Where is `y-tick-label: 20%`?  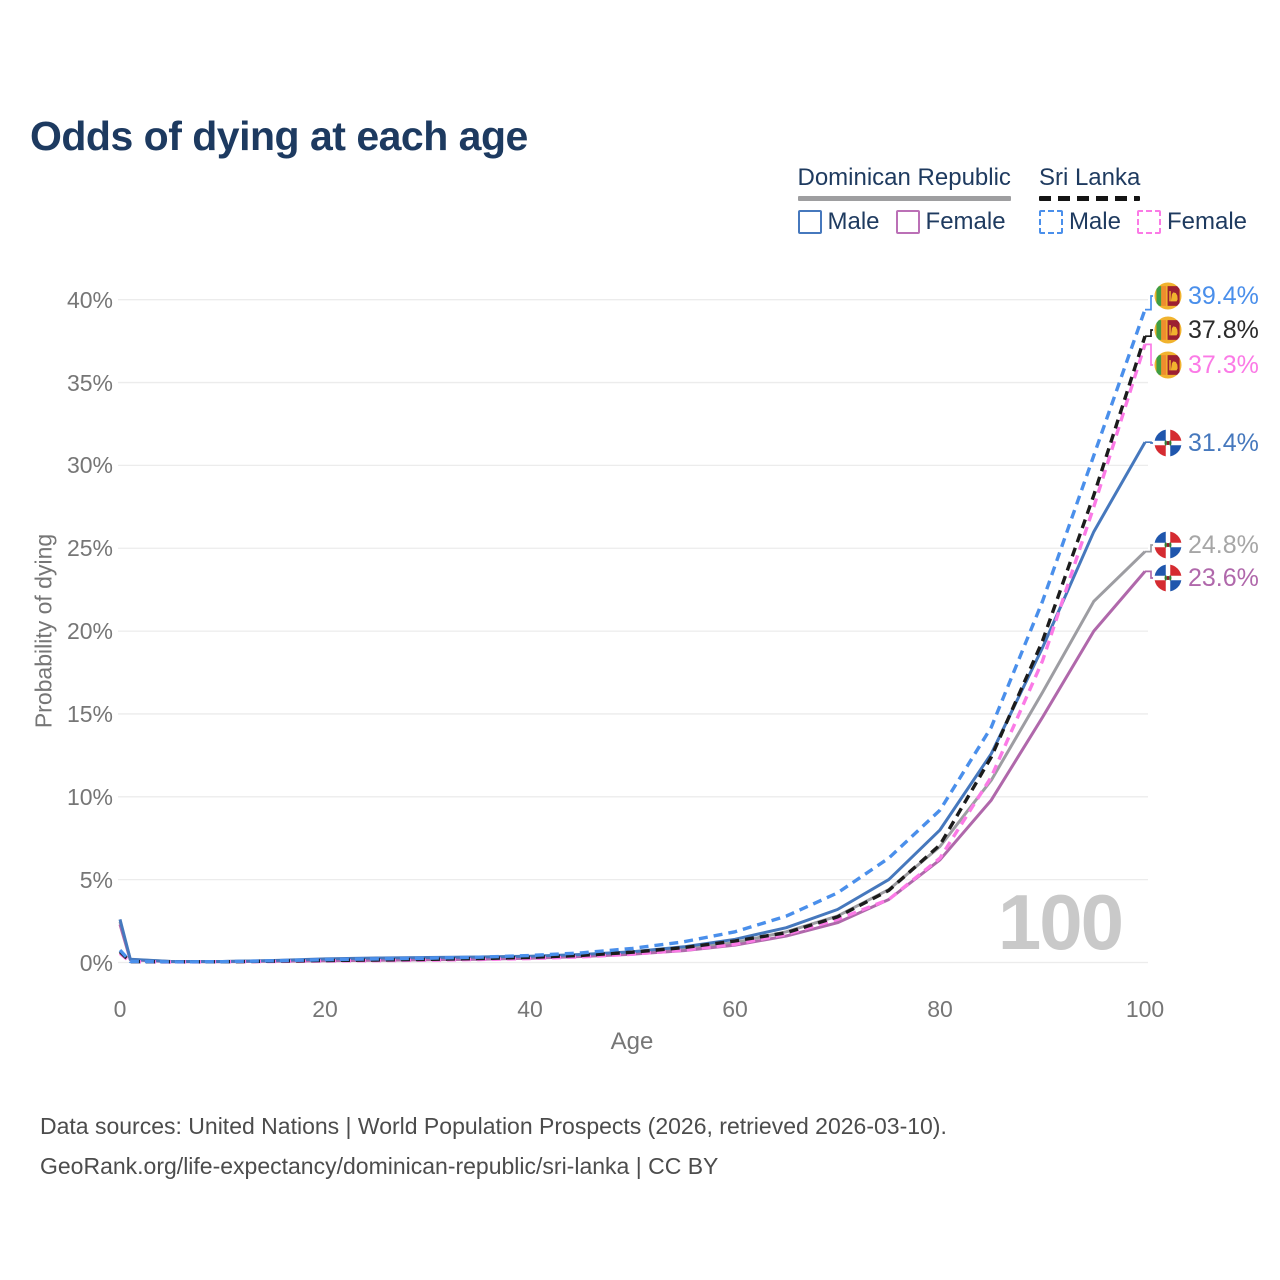
y-tick-label: 20% is located at coordinates (89, 631).